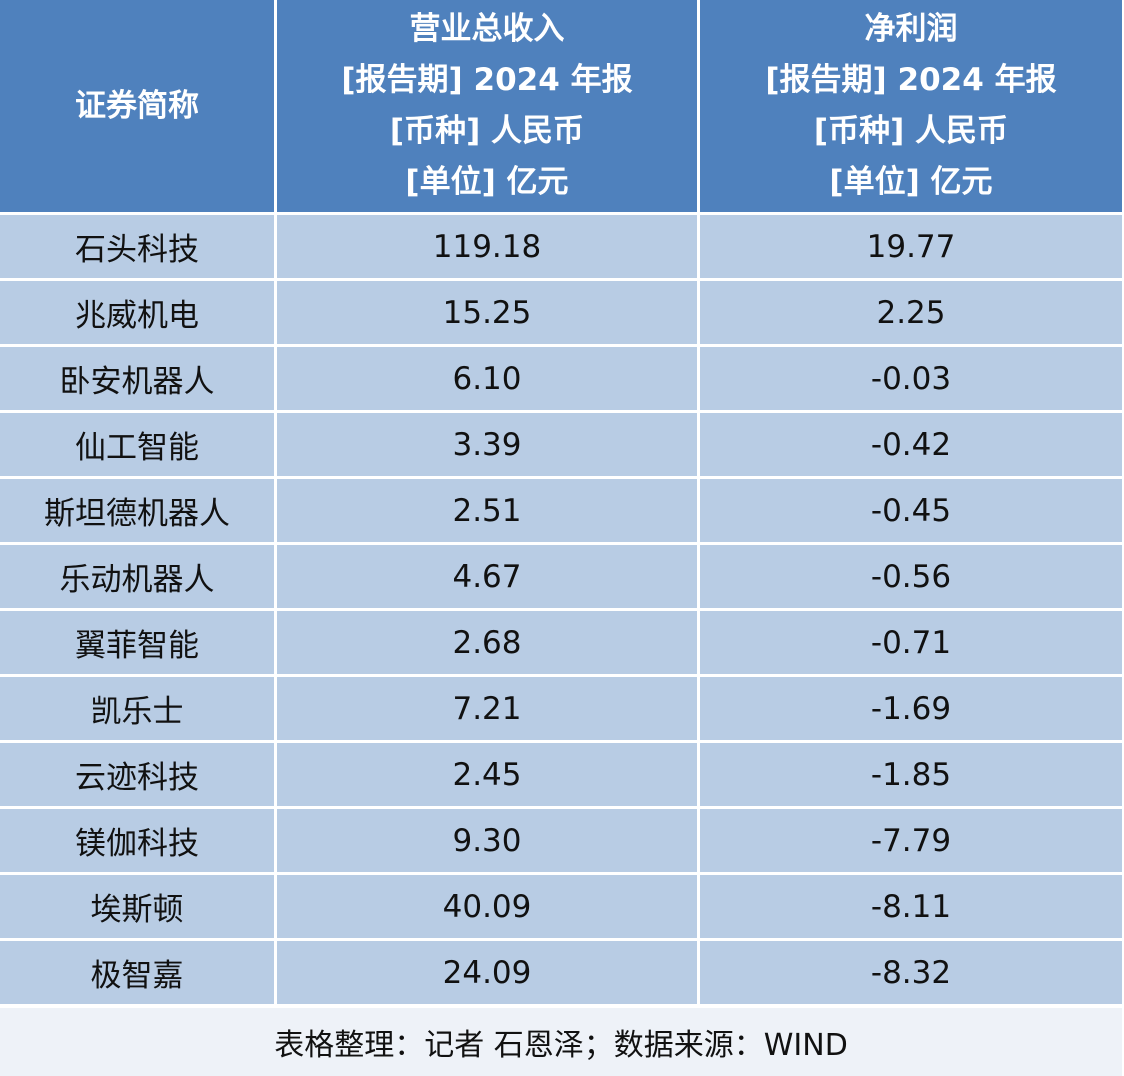 The image size is (1124, 1076). What do you see at coordinates (487, 444) in the screenshot?
I see `value-cell: 3.39` at bounding box center [487, 444].